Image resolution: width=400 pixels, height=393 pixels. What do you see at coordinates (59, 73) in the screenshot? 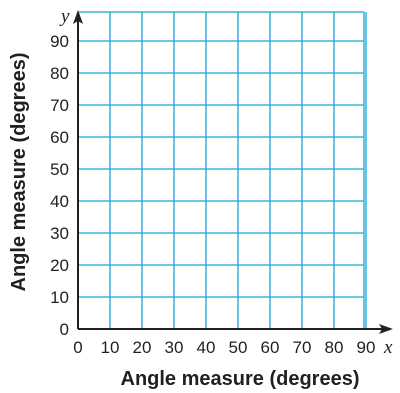
I see `y-tick-label-80: 80` at bounding box center [59, 73].